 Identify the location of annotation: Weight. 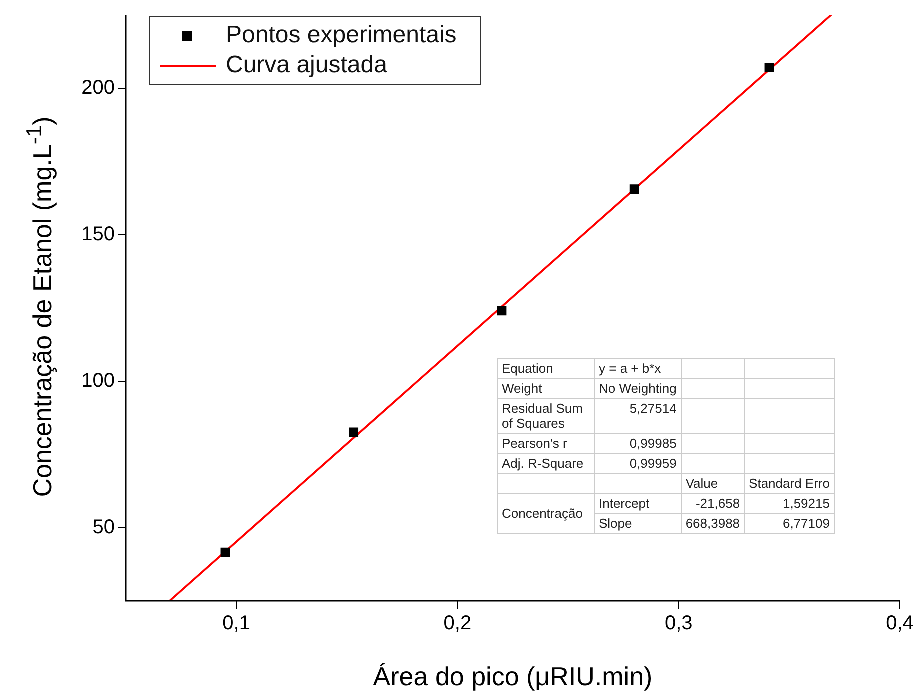
(546, 388).